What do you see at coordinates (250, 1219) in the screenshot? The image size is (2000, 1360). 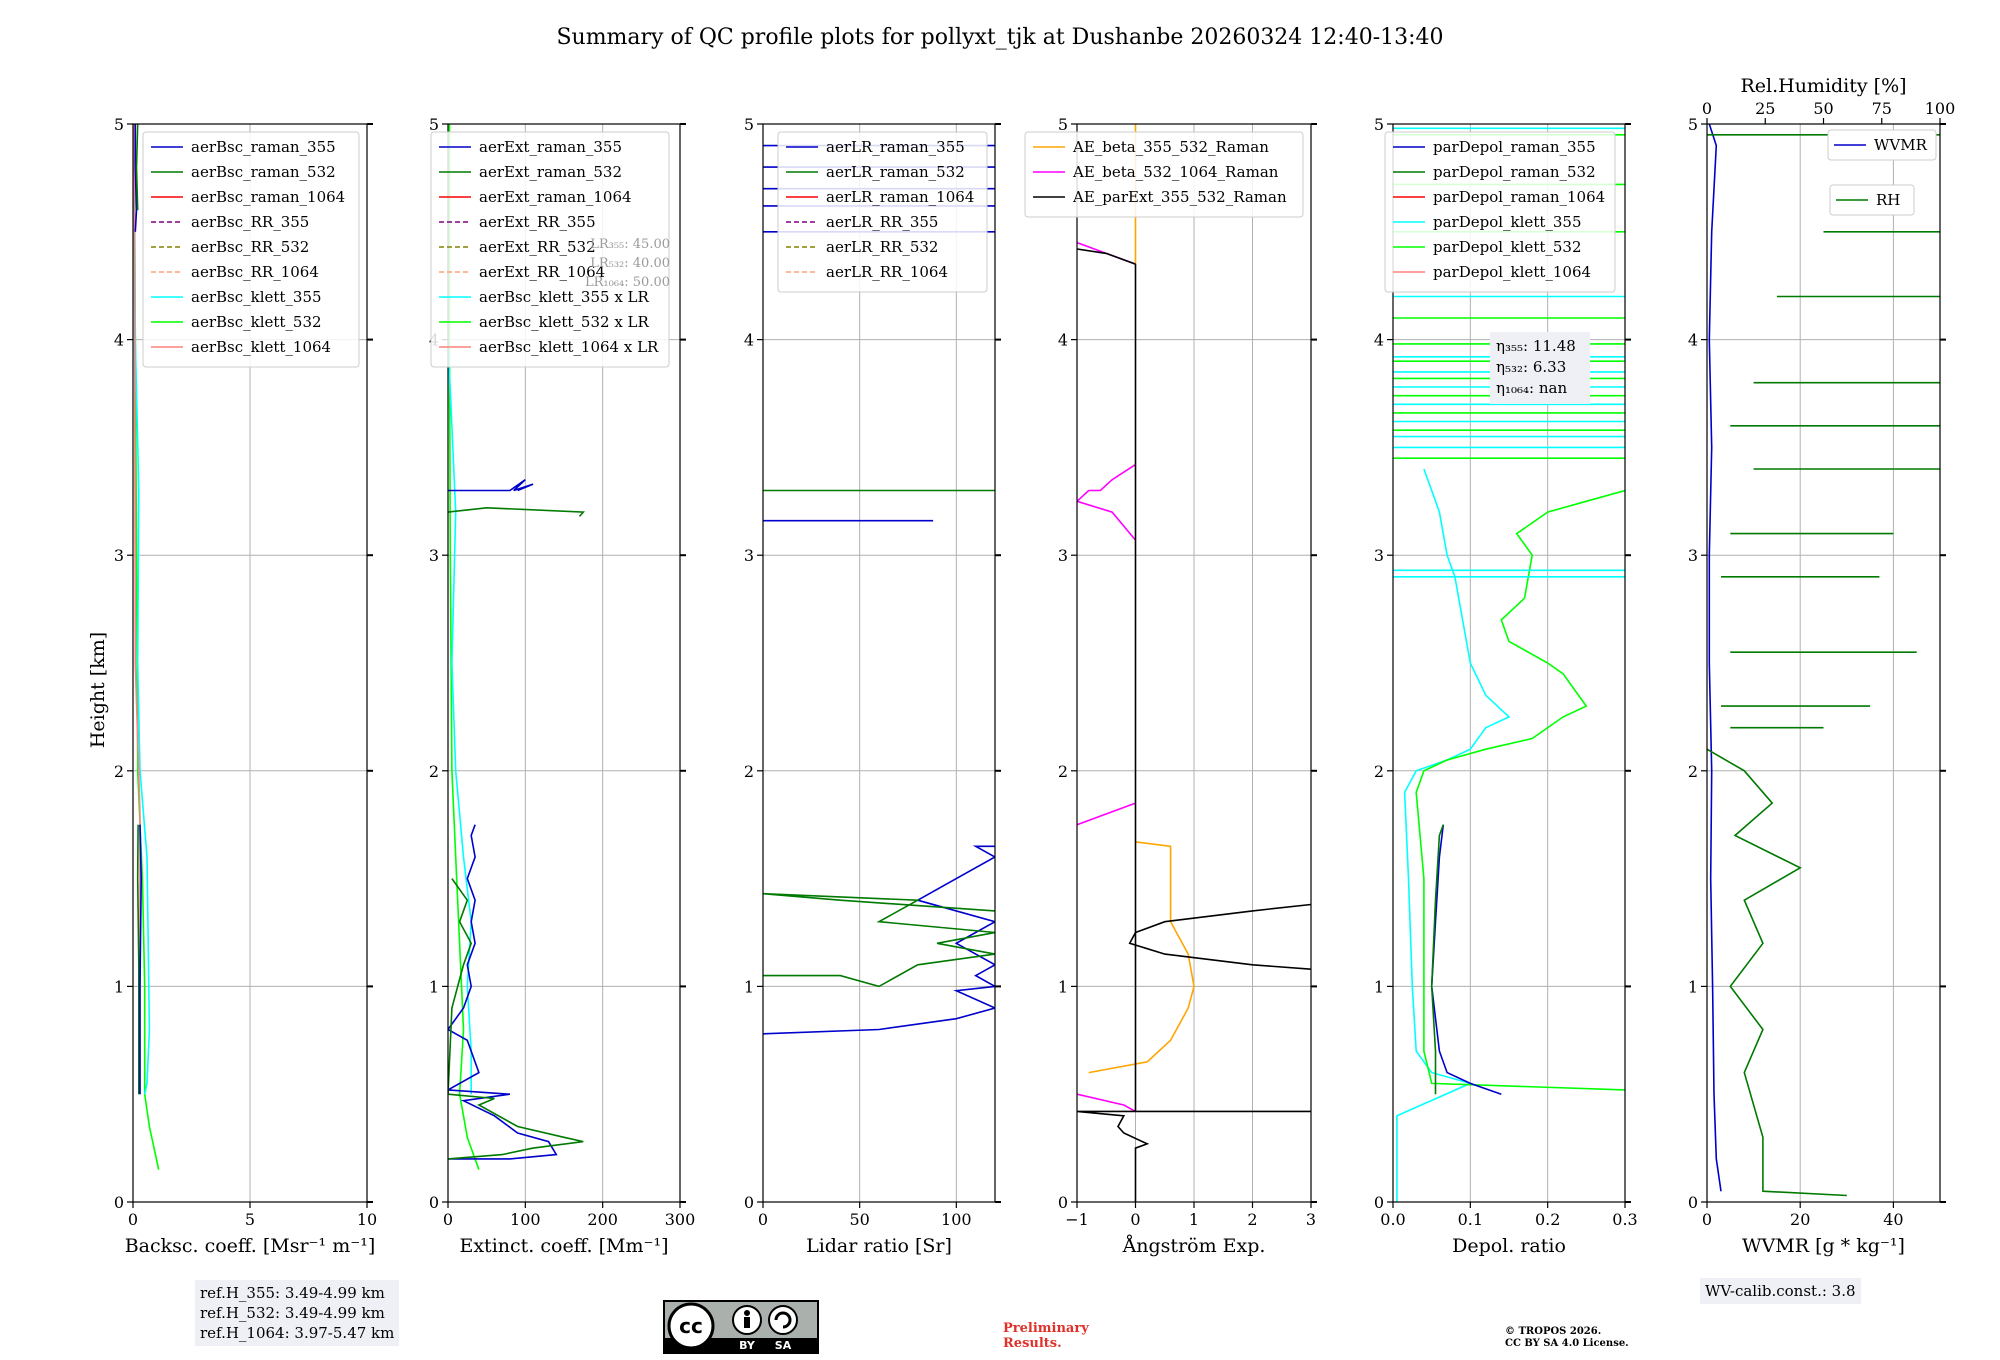 I see `x-tick-label: 5` at bounding box center [250, 1219].